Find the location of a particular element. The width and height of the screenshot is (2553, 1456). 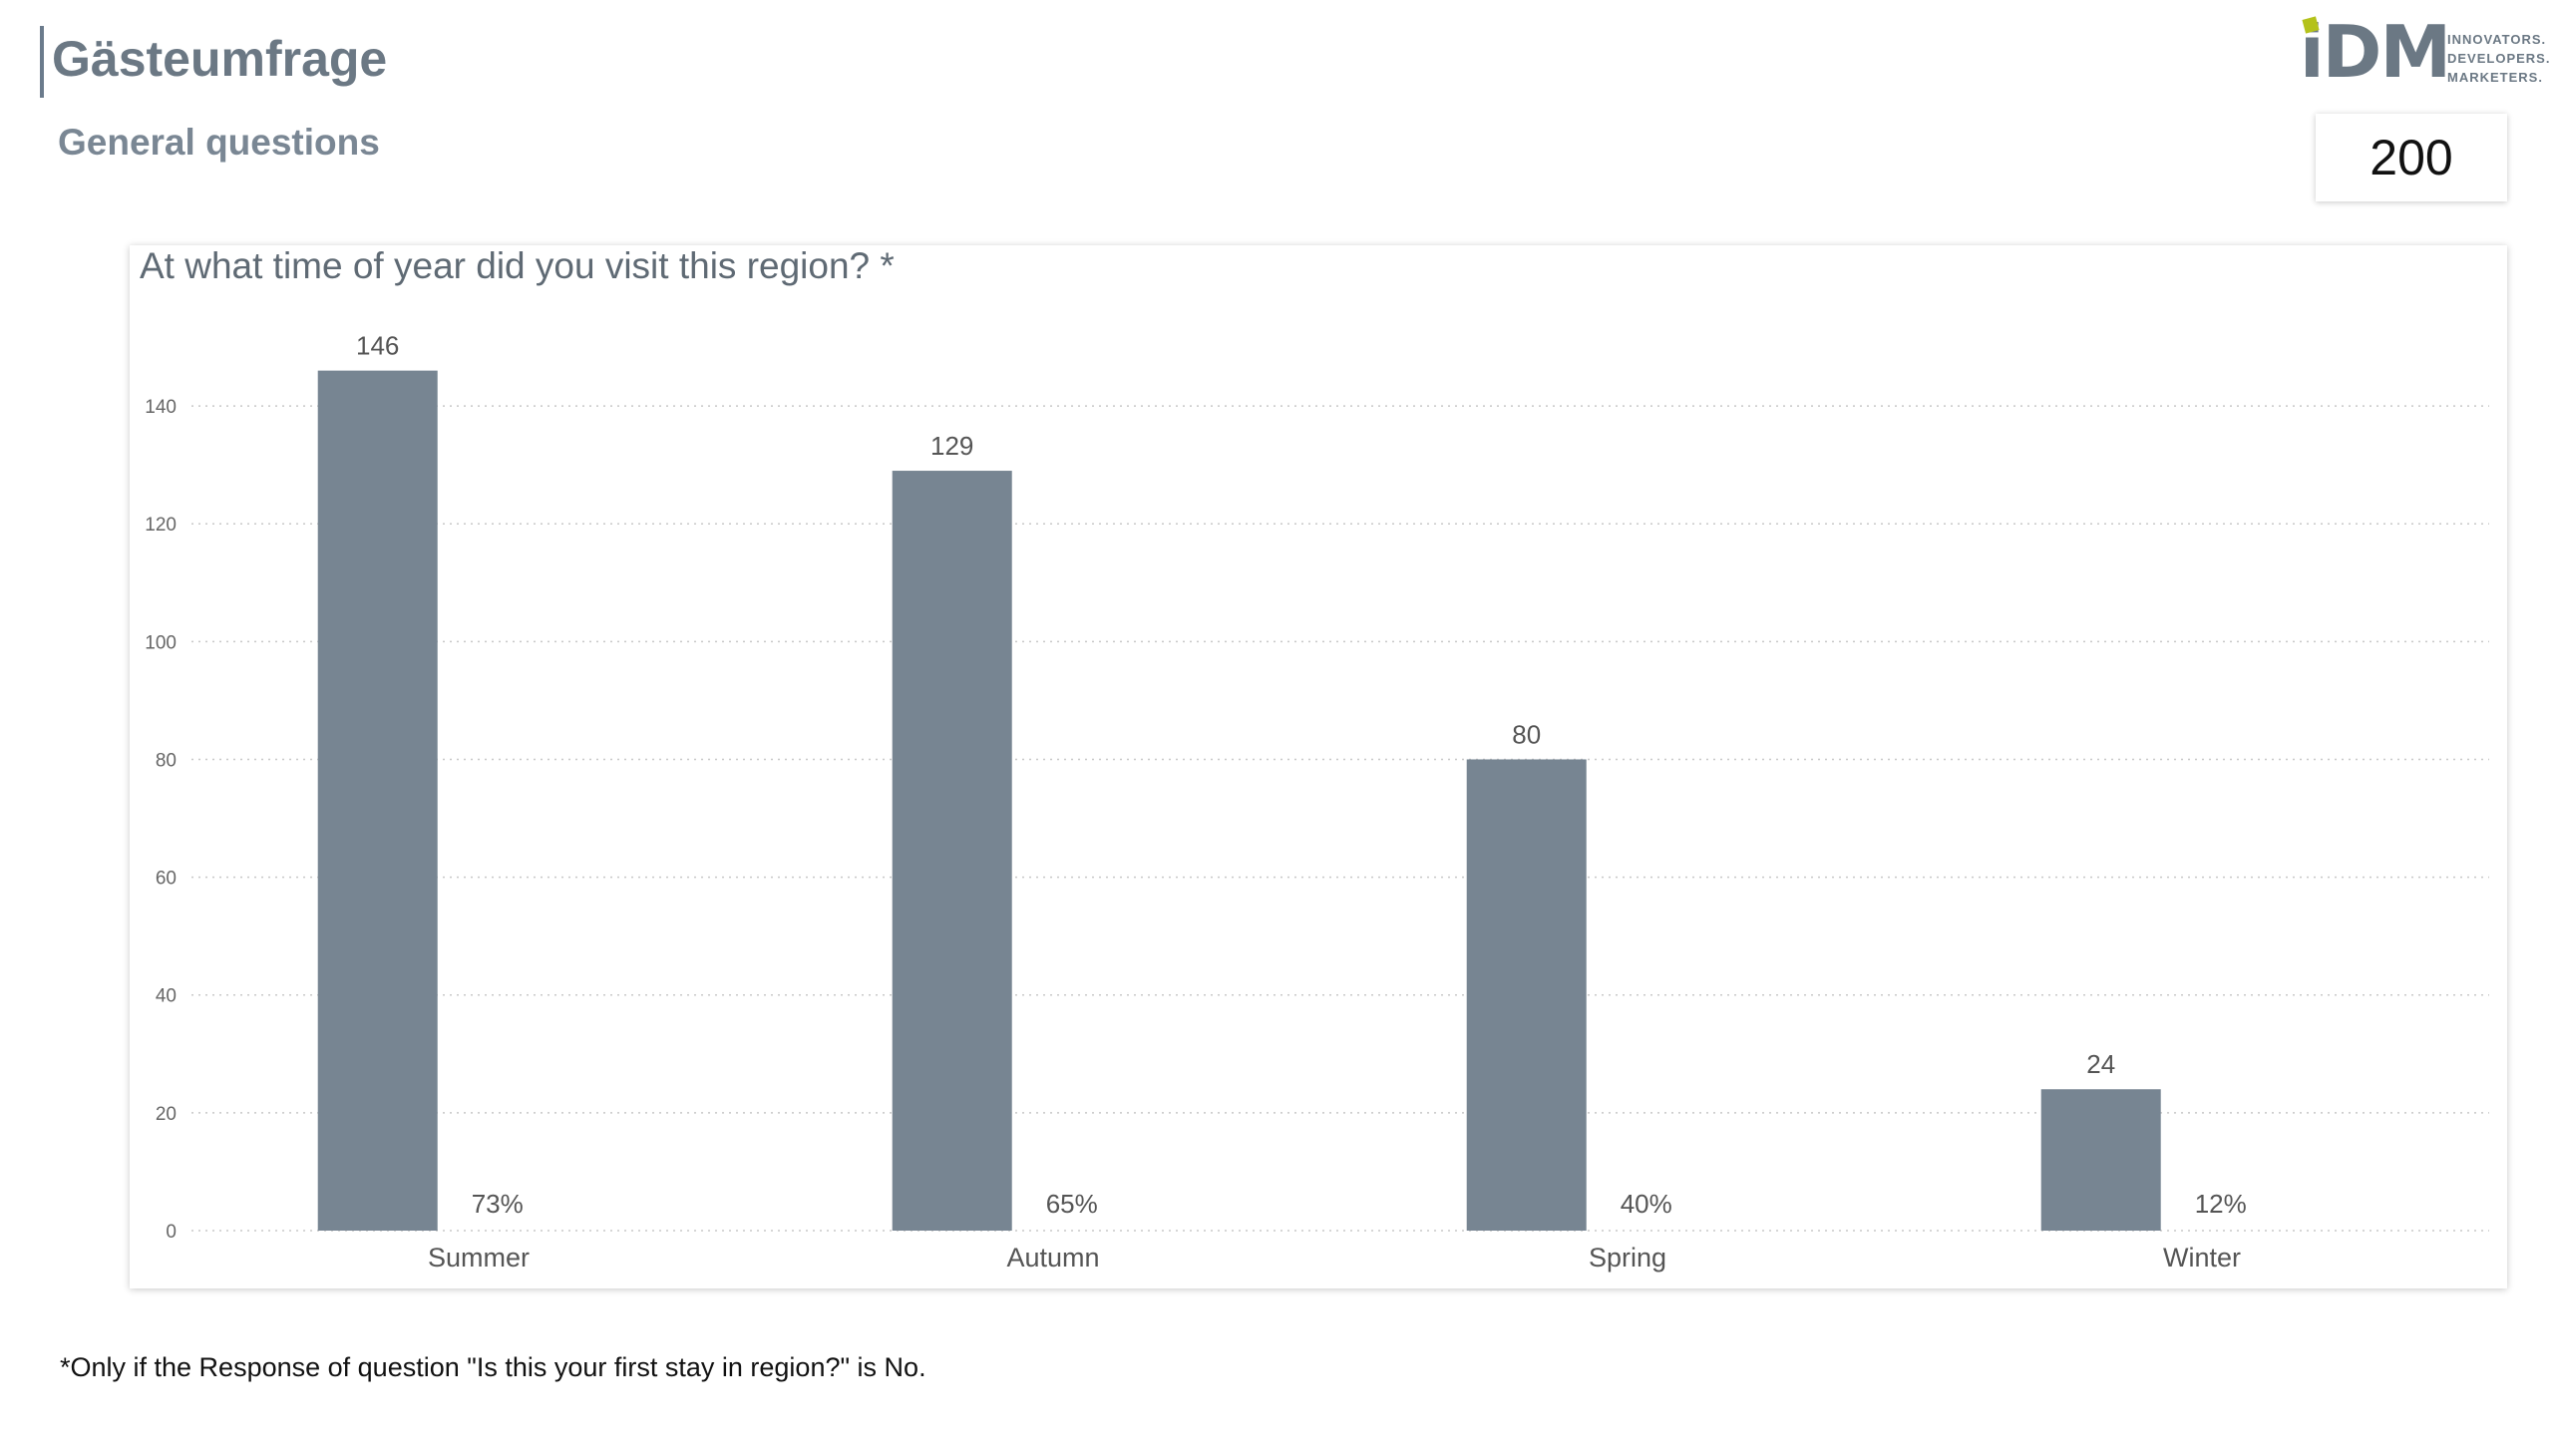

bar-value-label: 129 is located at coordinates (952, 446).